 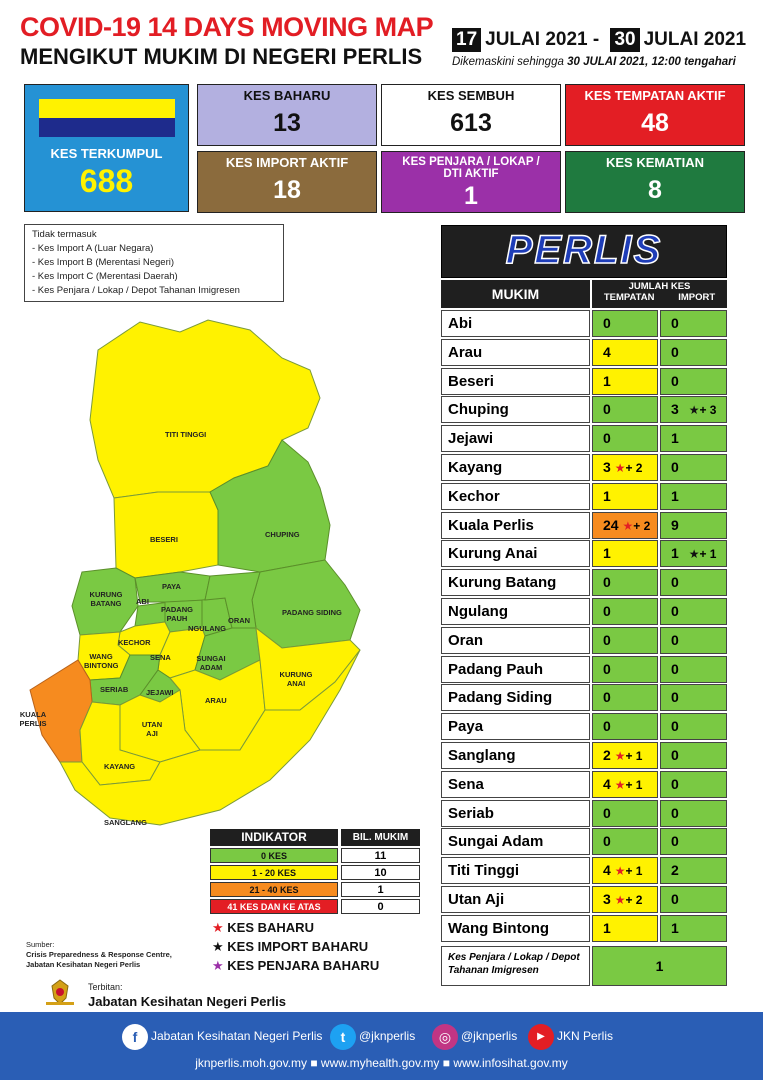 I want to click on youtube-icon: ▶, so click(x=541, y=1037).